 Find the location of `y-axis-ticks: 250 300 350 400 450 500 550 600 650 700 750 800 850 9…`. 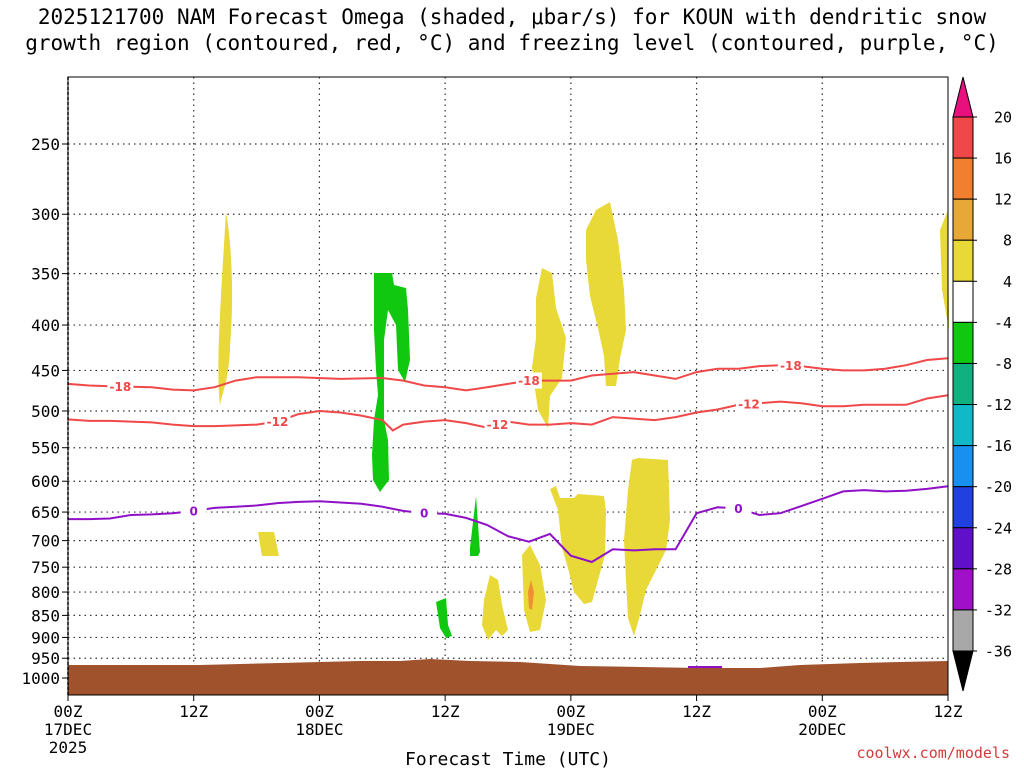

y-axis-ticks: 250 300 350 400 450 500 550 600 650 700 750 800 850 9… is located at coordinates (44, 411).